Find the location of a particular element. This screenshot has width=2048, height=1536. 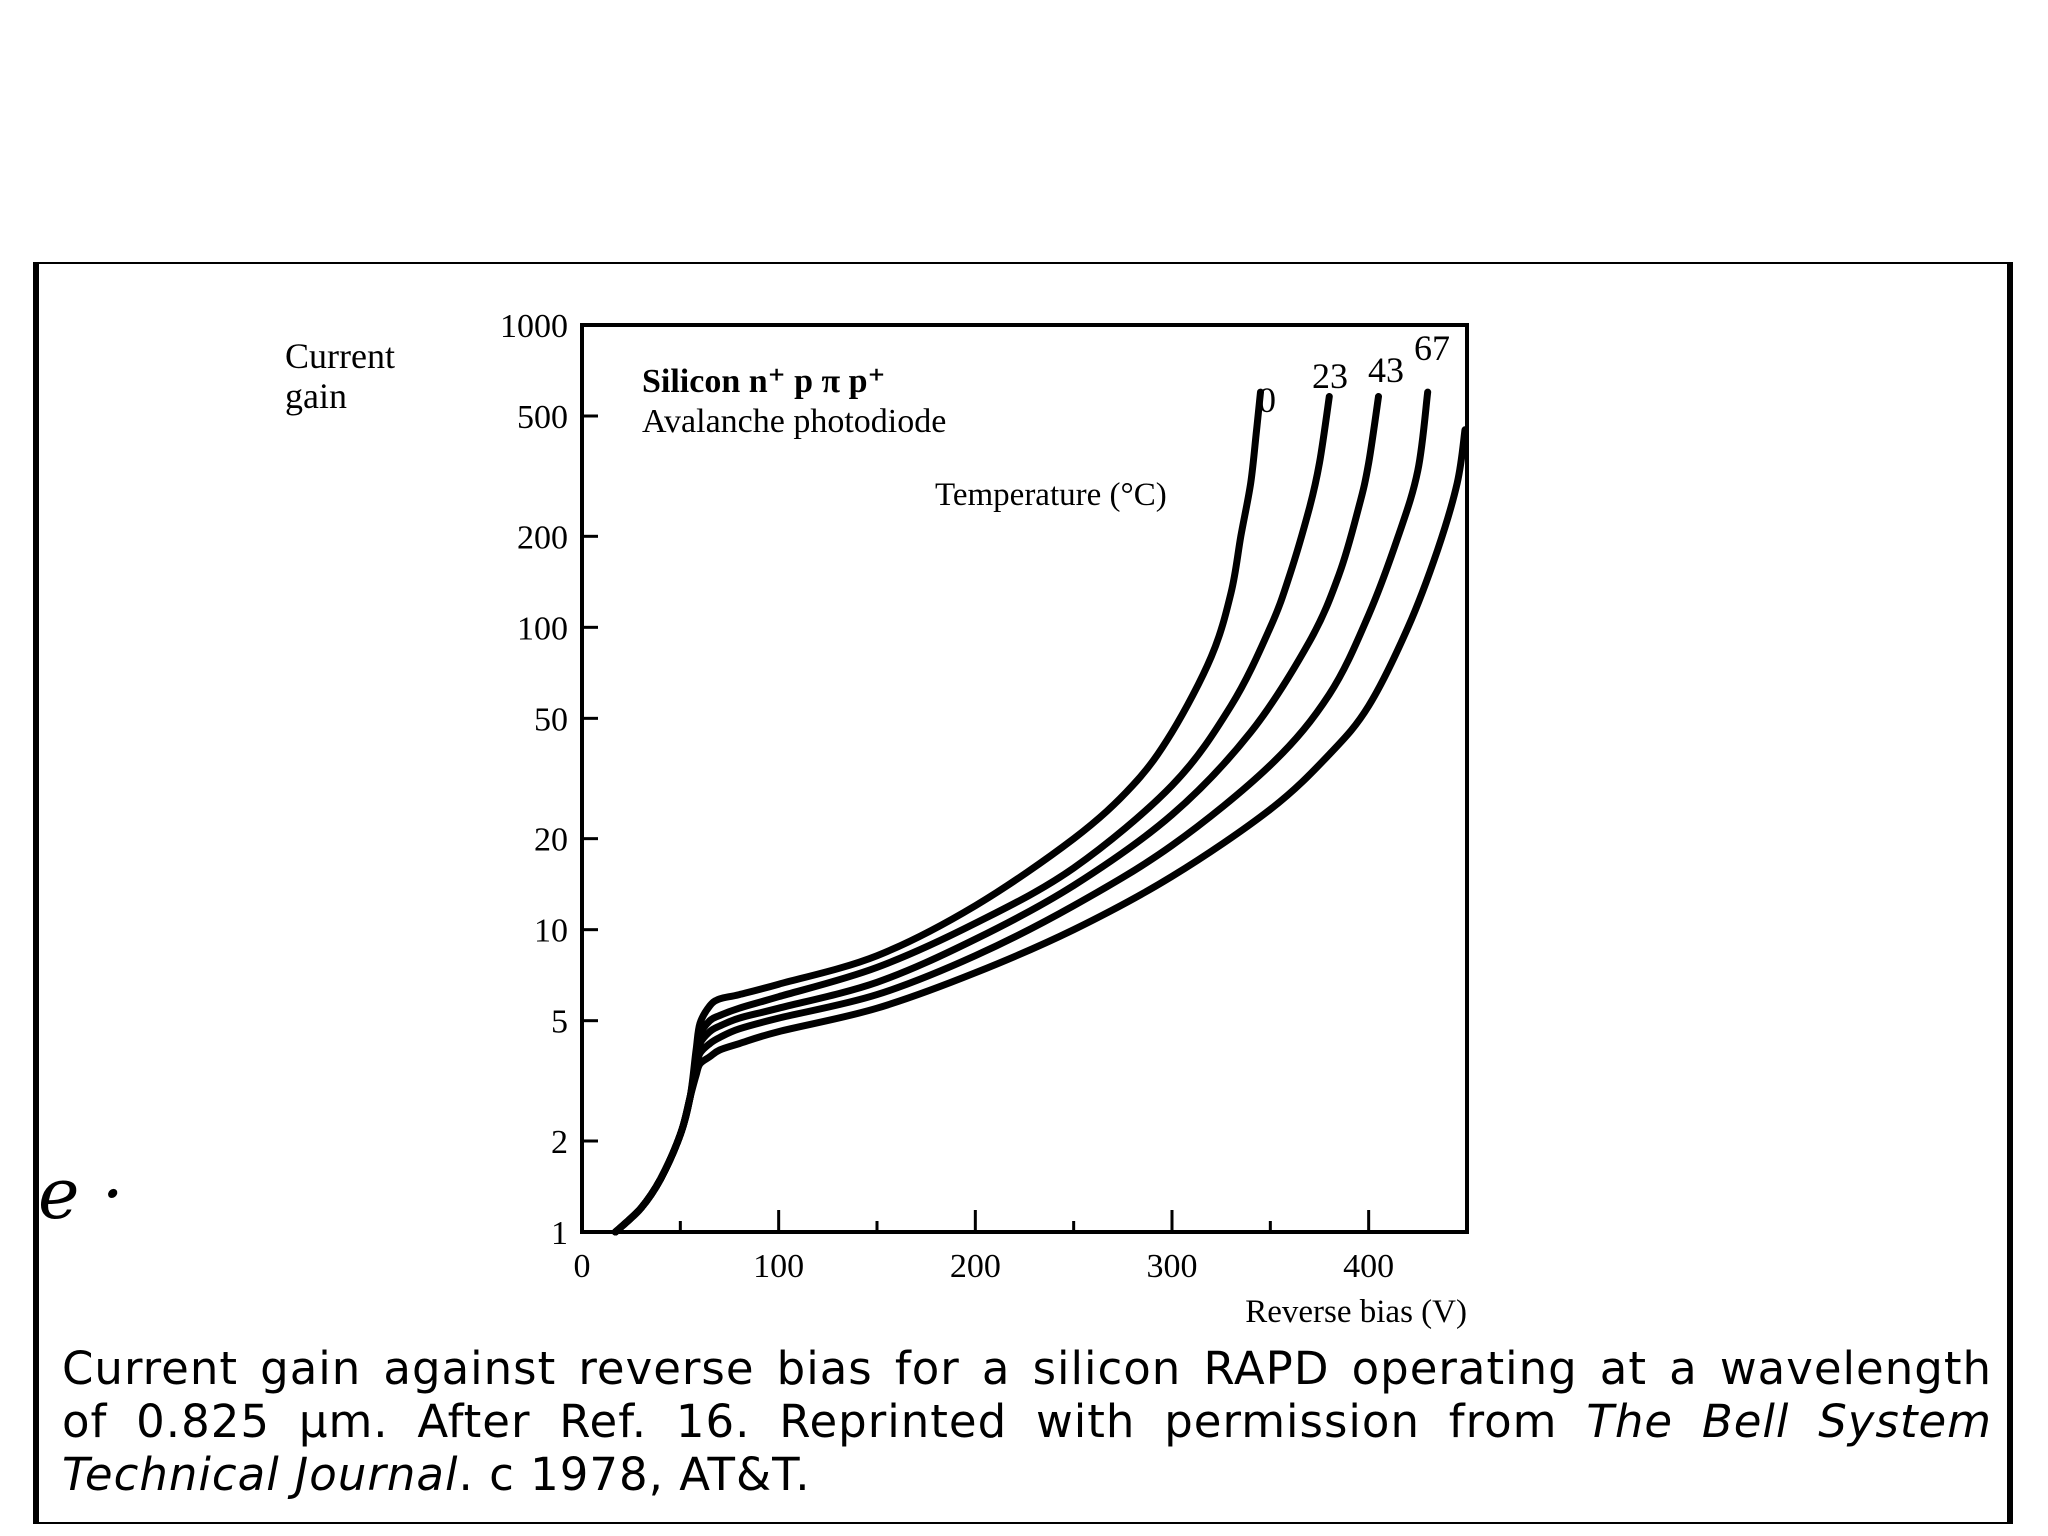

chart-title: Silicon n⁺ p π p⁺ is located at coordinates (764, 381).